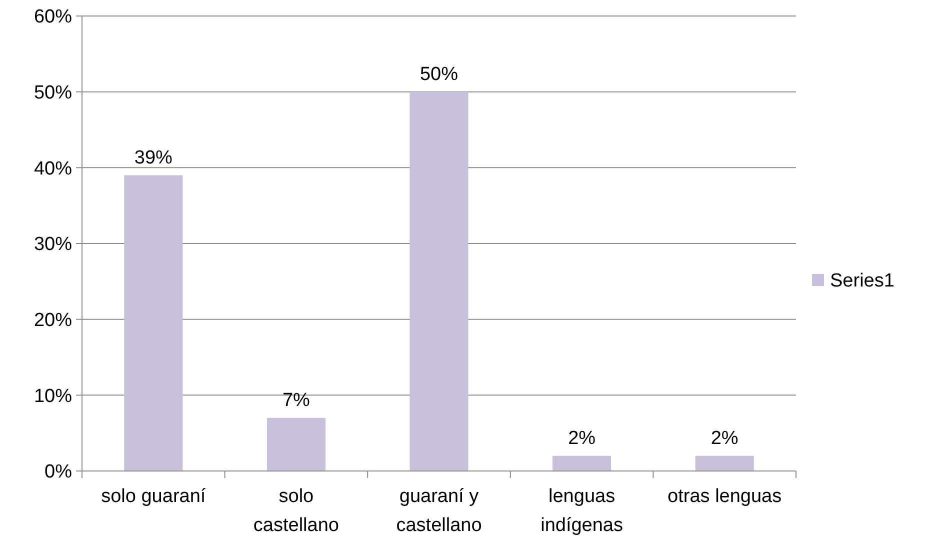  Describe the element at coordinates (296, 511) in the screenshot. I see `x-tick-label: solo castellano` at that location.